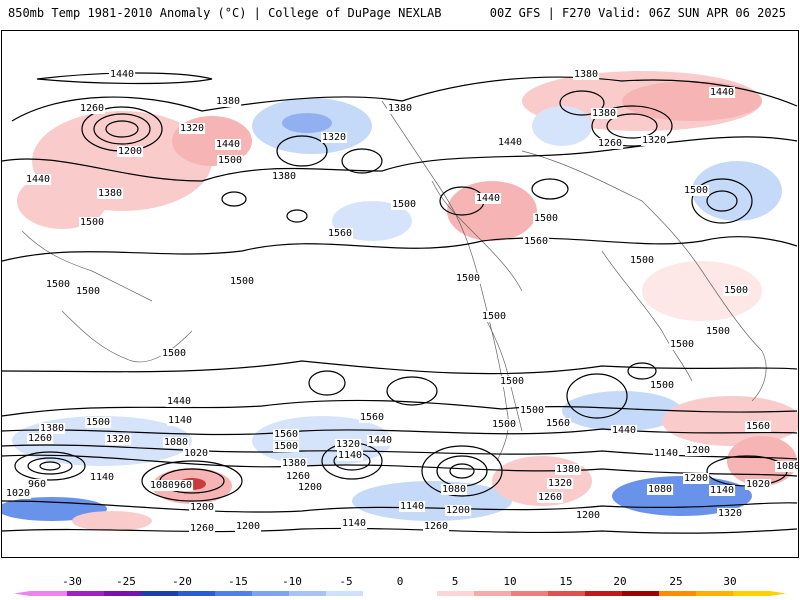 This screenshot has width=800, height=600. Describe the element at coordinates (455, 581) in the screenshot. I see `colorbar-tick-label: 5` at that location.